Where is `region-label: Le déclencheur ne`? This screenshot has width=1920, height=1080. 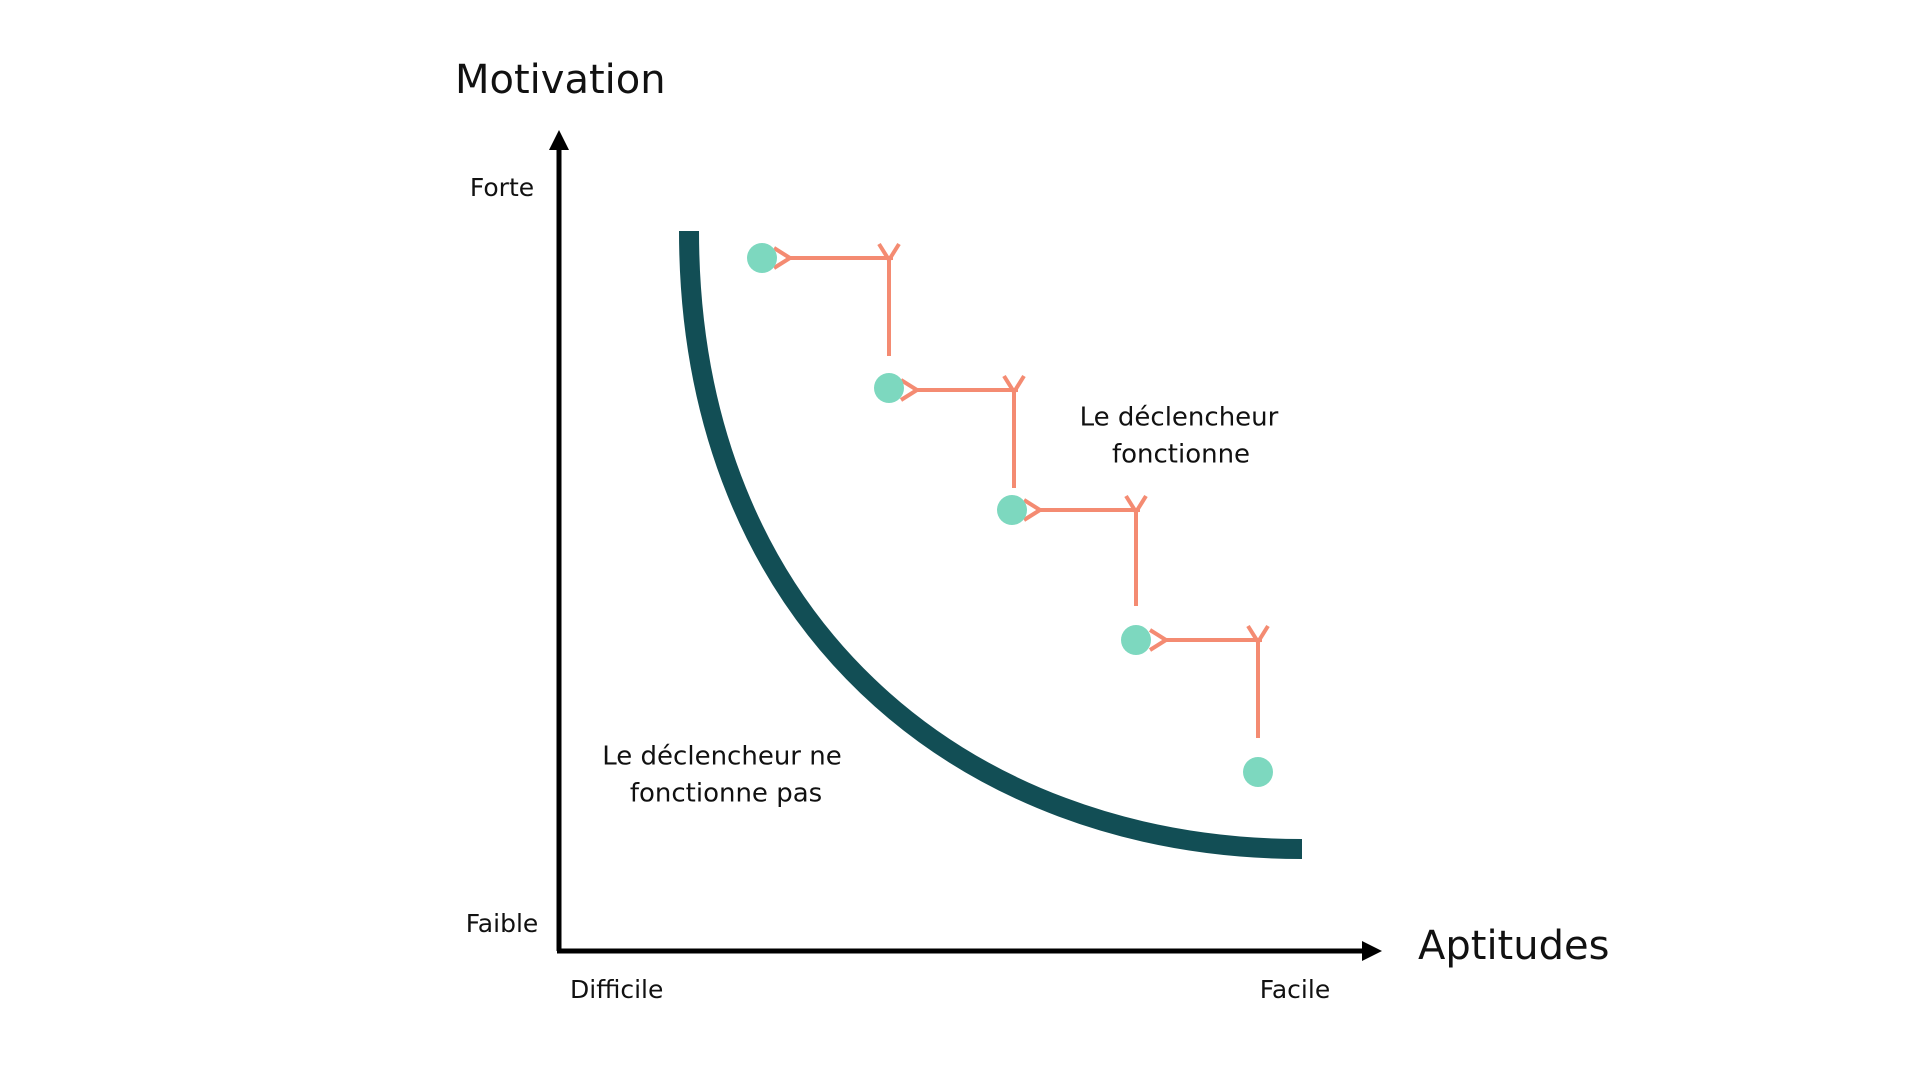
region-label: Le déclencheur ne is located at coordinates (721, 757).